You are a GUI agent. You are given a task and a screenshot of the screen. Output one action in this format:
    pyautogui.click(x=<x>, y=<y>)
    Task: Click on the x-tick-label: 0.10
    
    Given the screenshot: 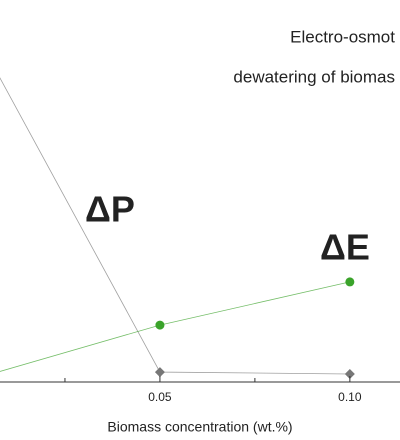 What is the action you would take?
    pyautogui.click(x=350, y=397)
    